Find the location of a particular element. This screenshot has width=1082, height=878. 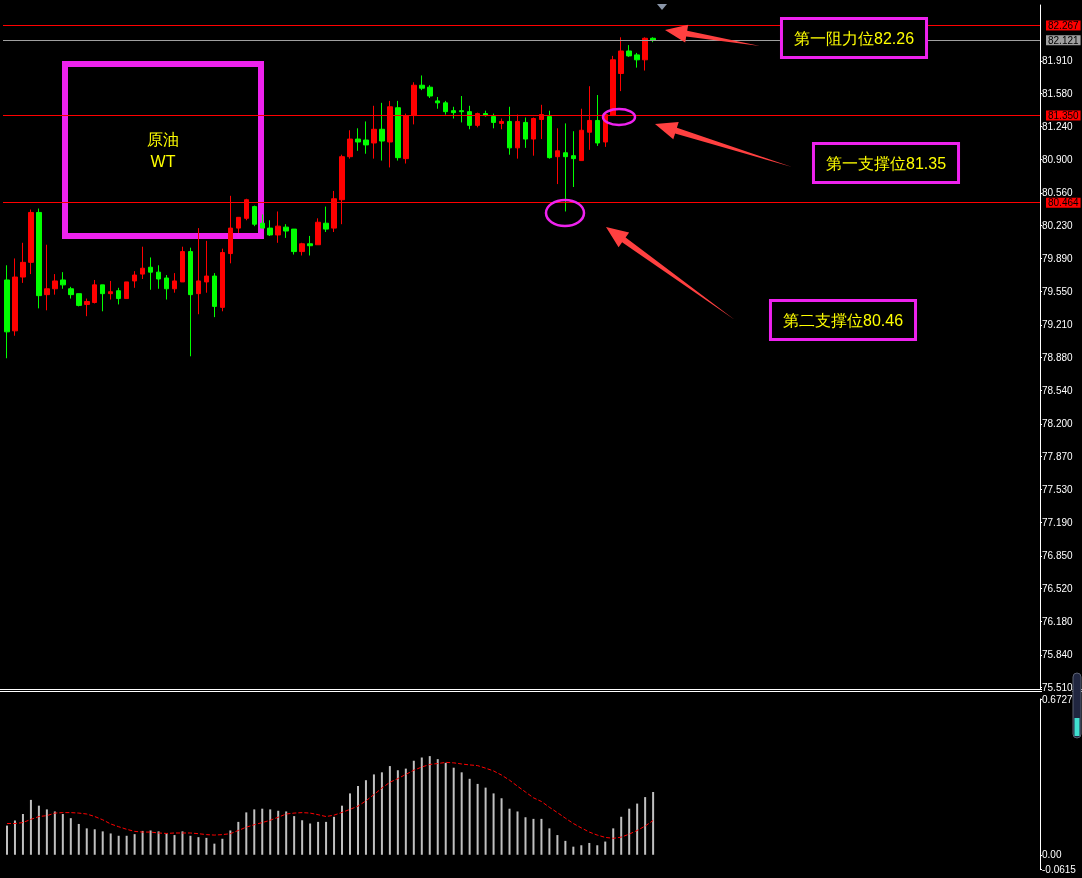

y-tick-label: 0.6727 is located at coordinates (1058, 699).